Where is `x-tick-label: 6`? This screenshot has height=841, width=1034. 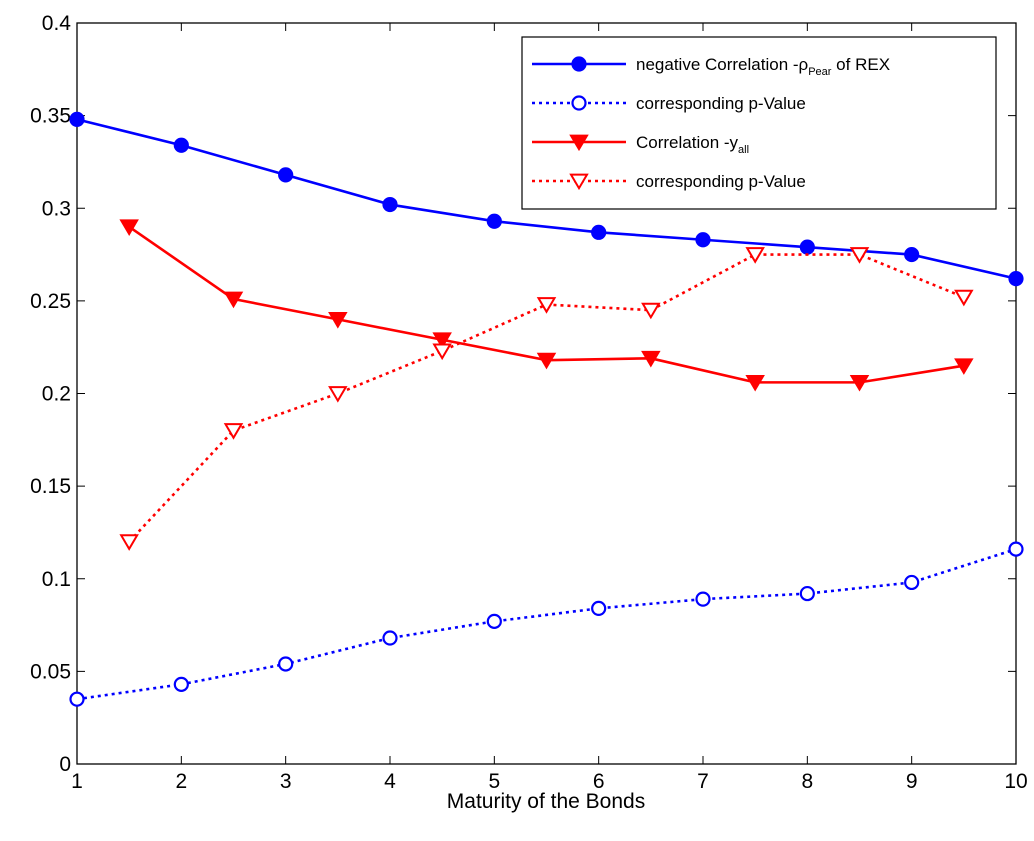
x-tick-label: 6 is located at coordinates (599, 781).